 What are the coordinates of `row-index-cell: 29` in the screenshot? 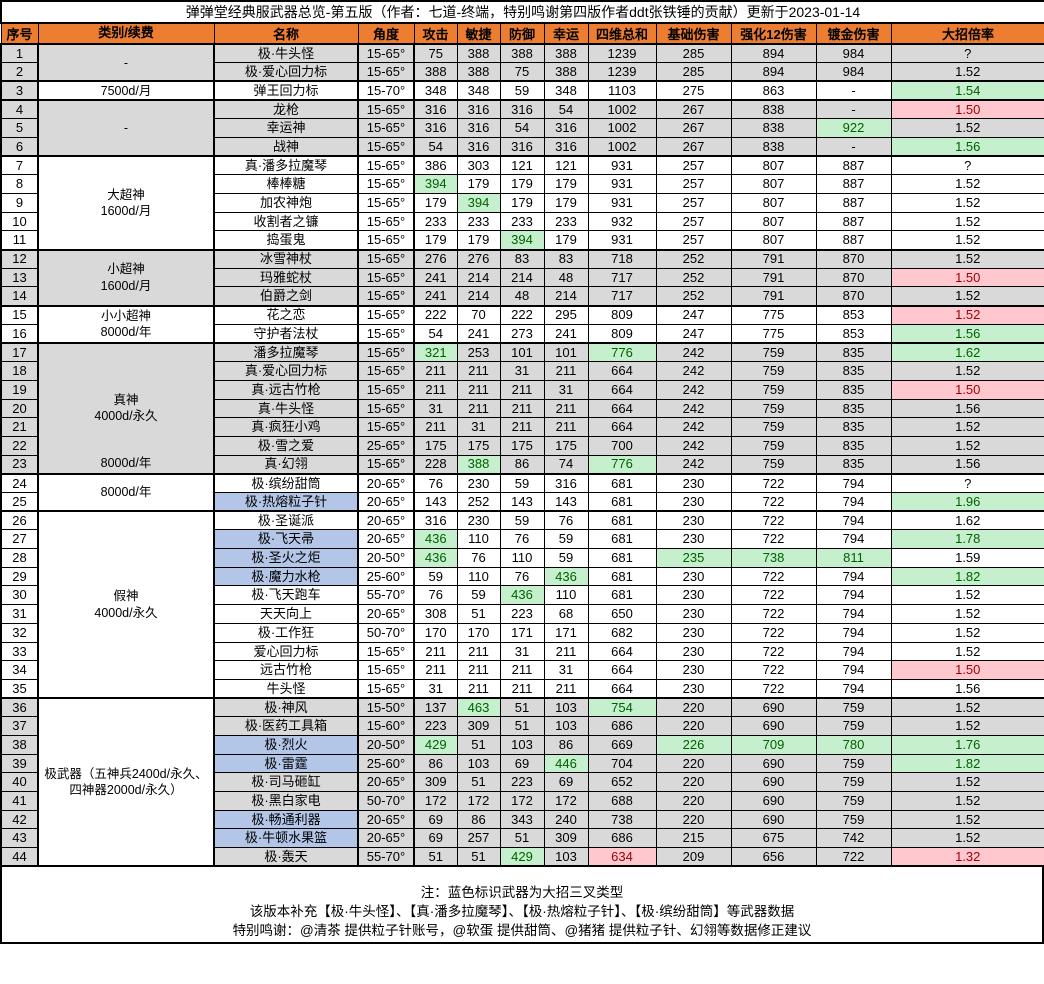 It's located at (19, 576).